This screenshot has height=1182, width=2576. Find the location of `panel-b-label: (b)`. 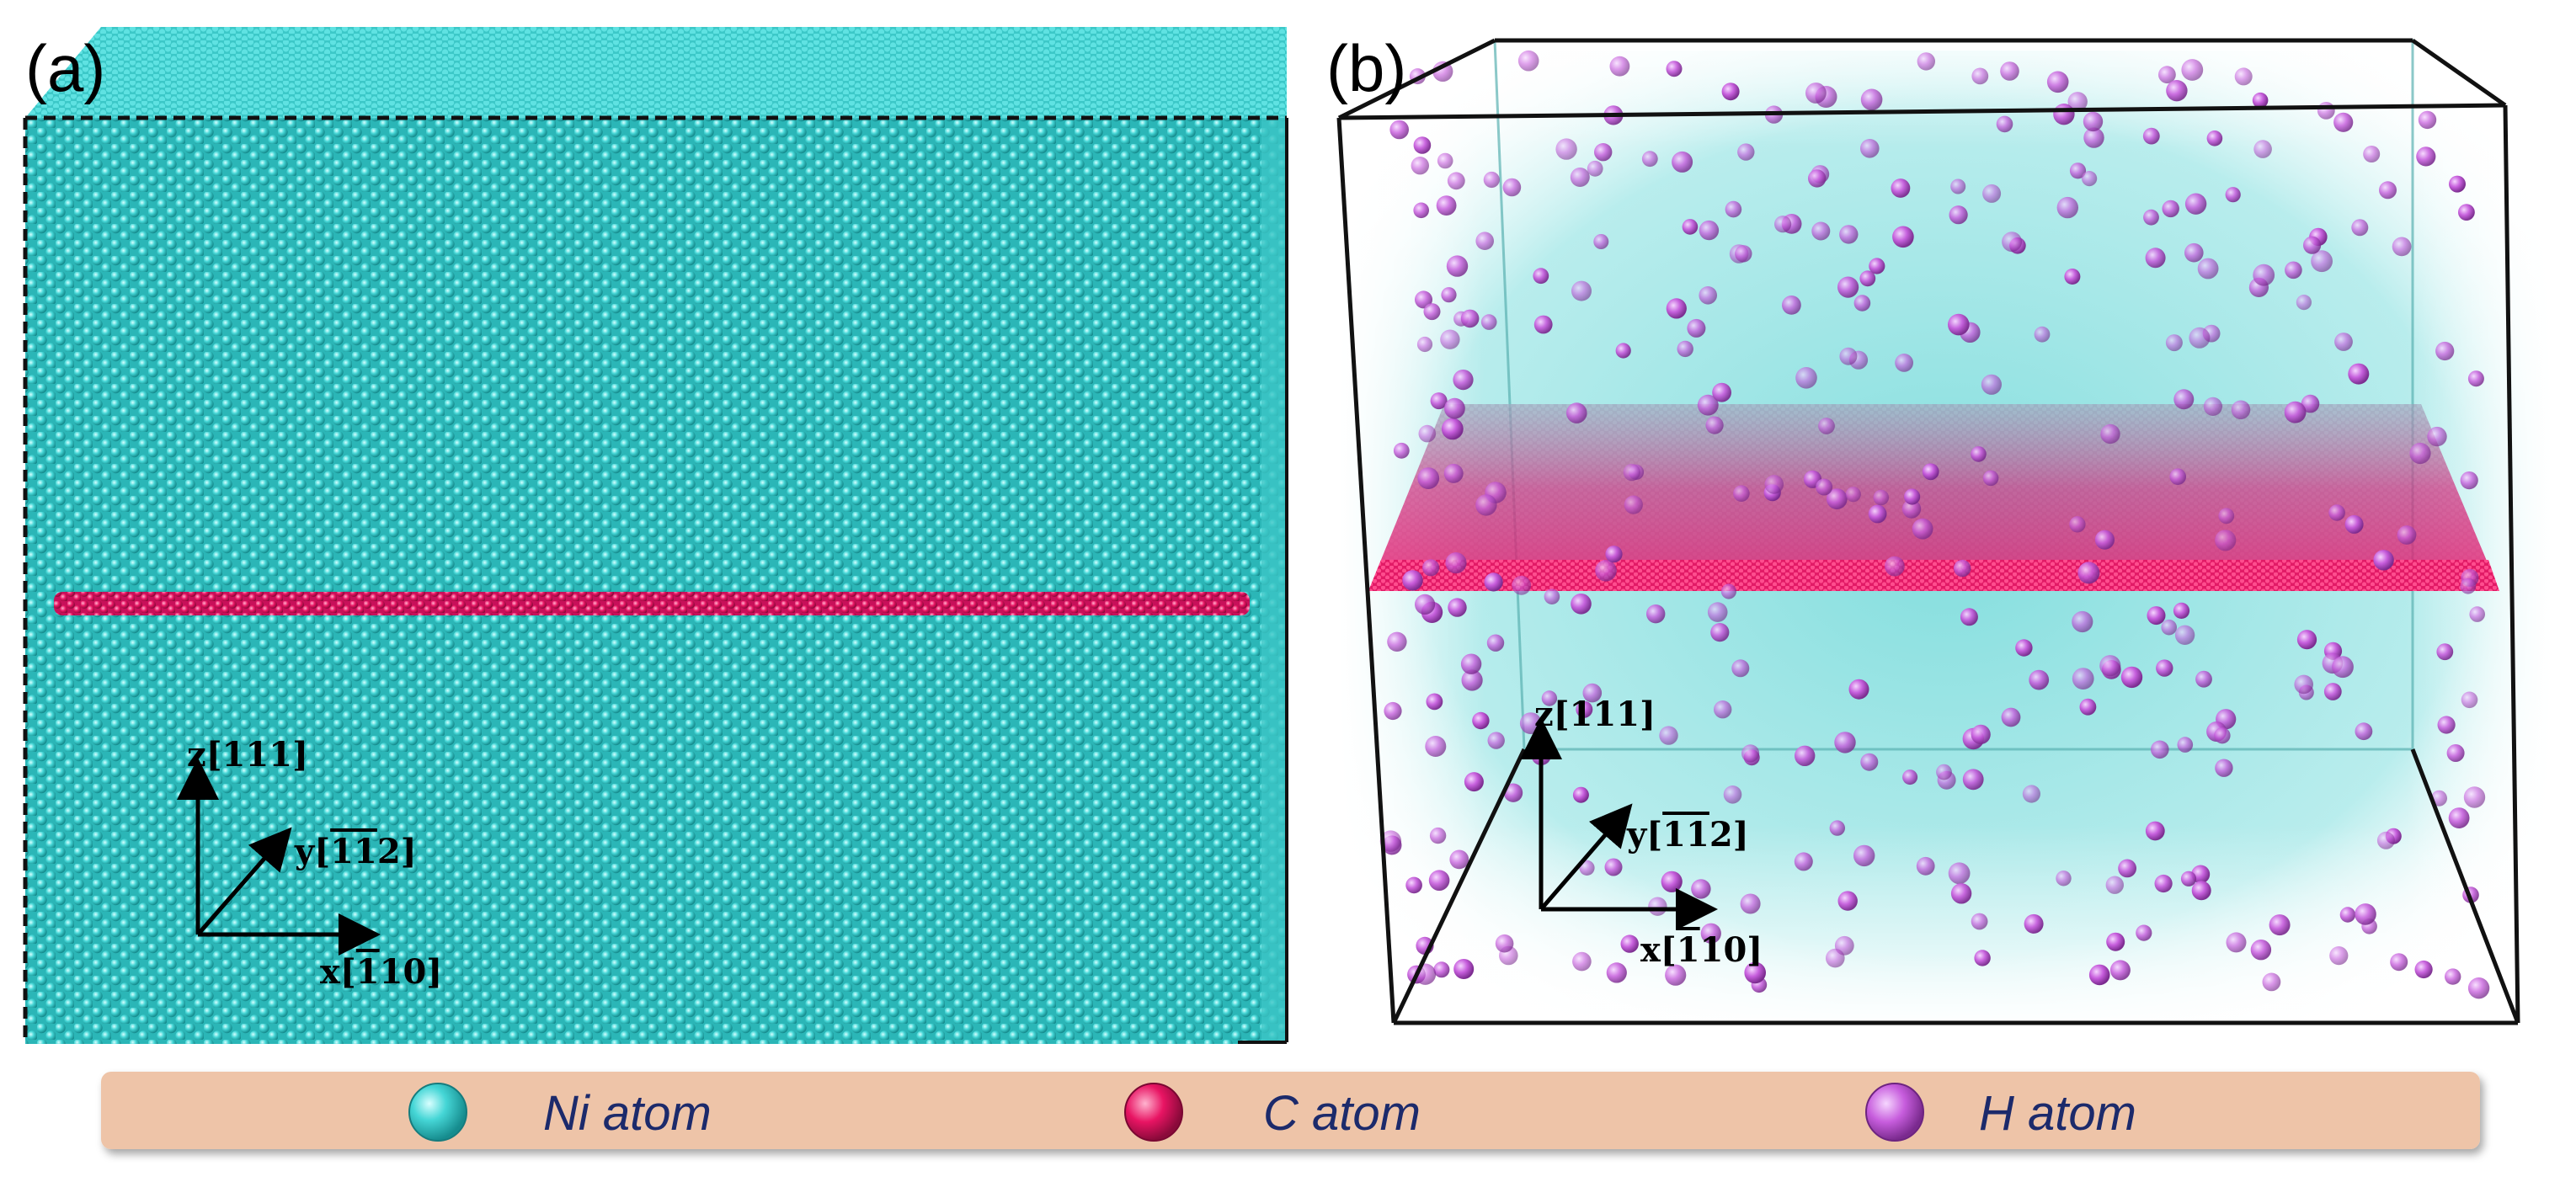

panel-b-label: (b) is located at coordinates (1366, 68).